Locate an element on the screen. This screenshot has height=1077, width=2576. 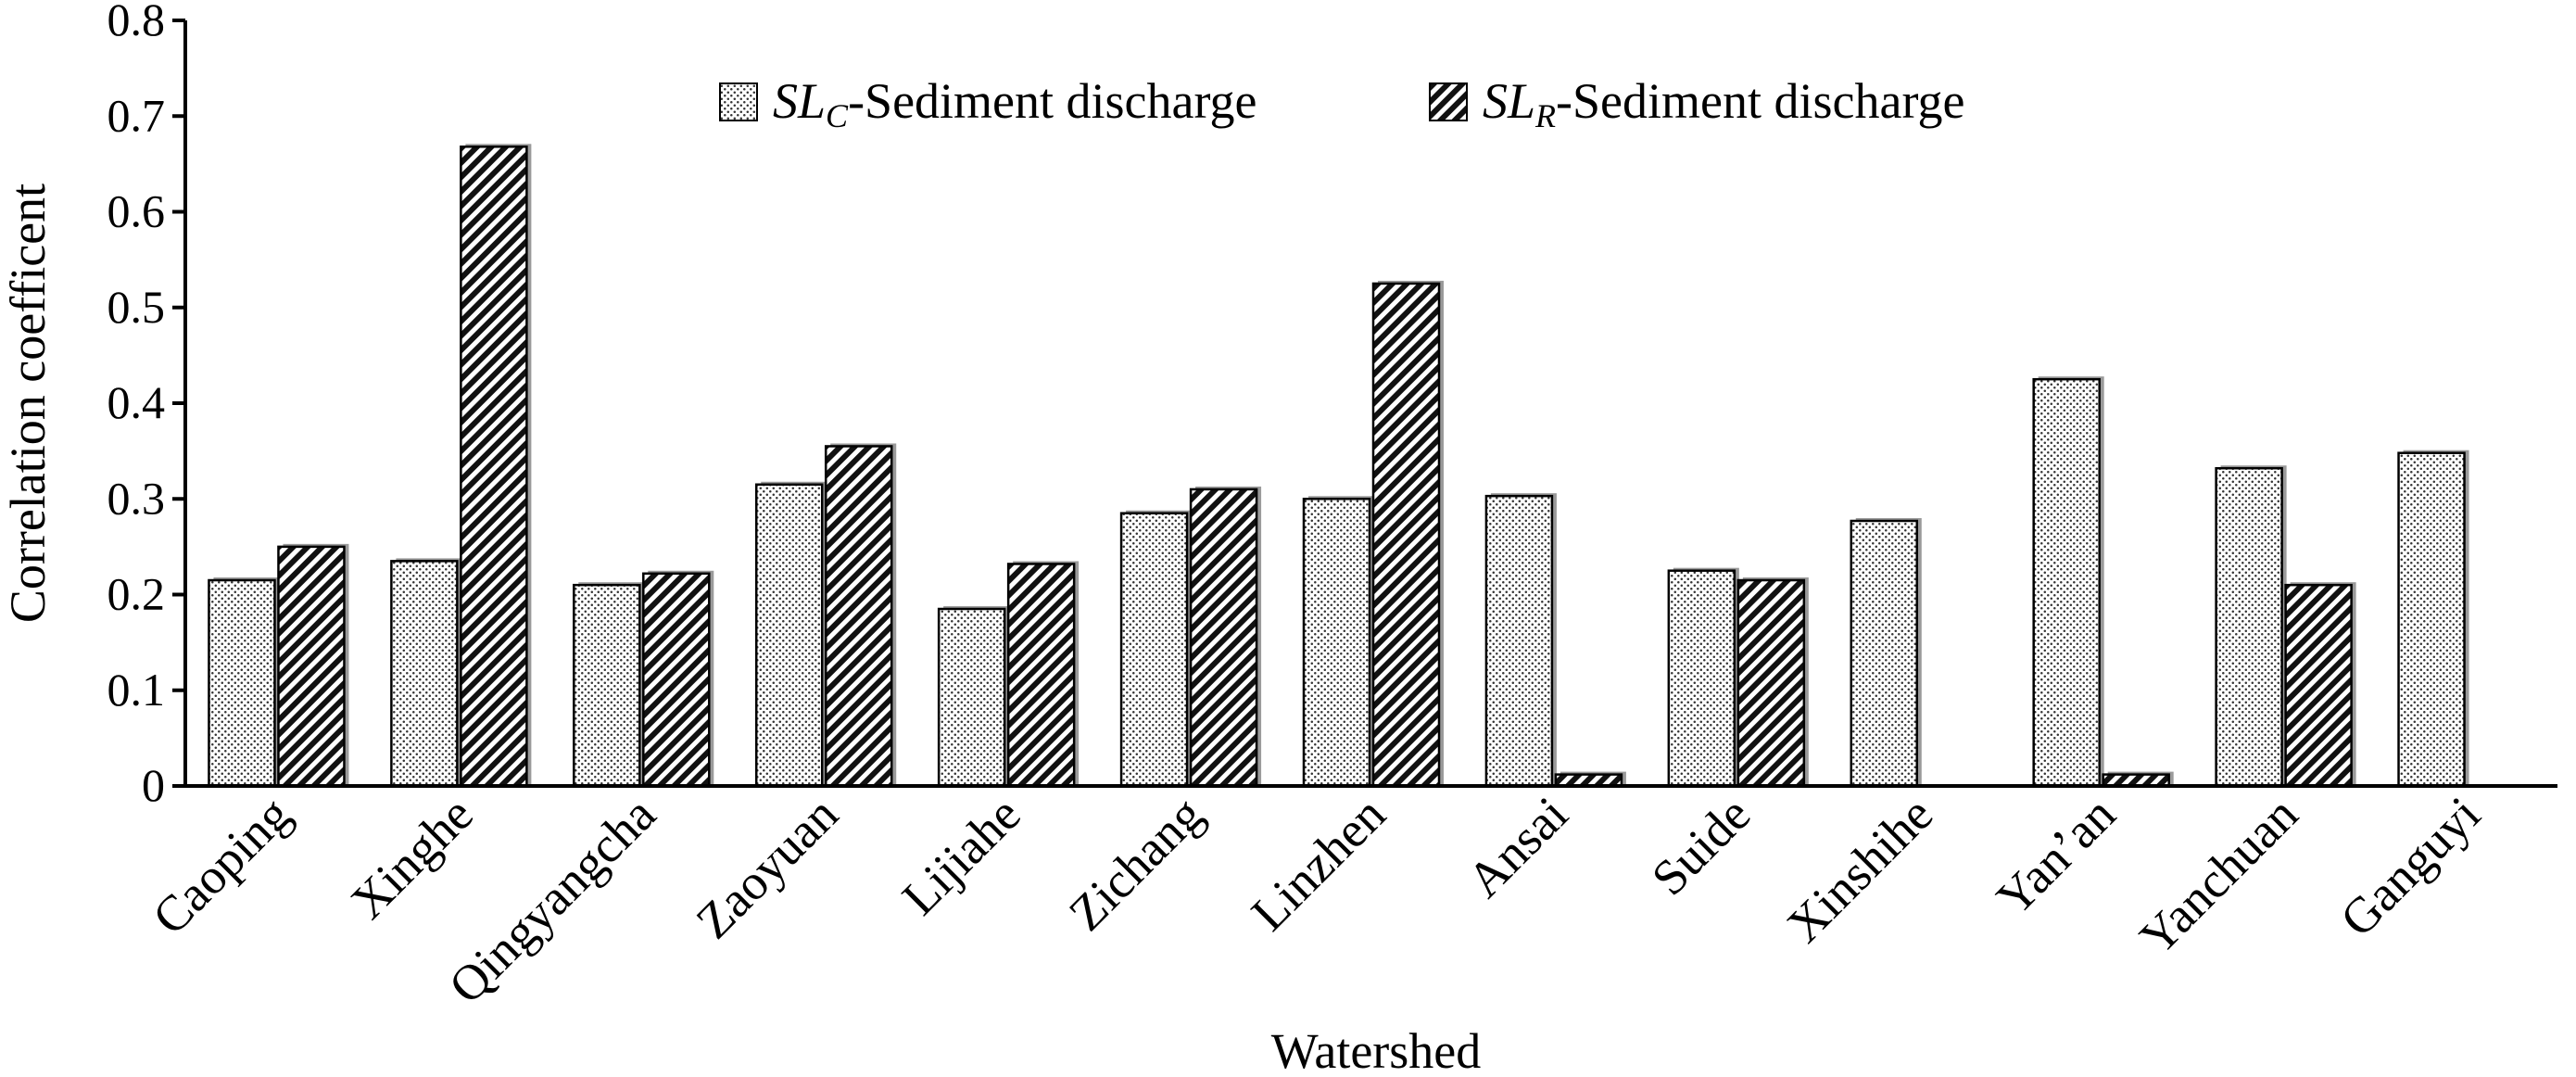
bar-series-1-linzhen is located at coordinates (1406, 535).